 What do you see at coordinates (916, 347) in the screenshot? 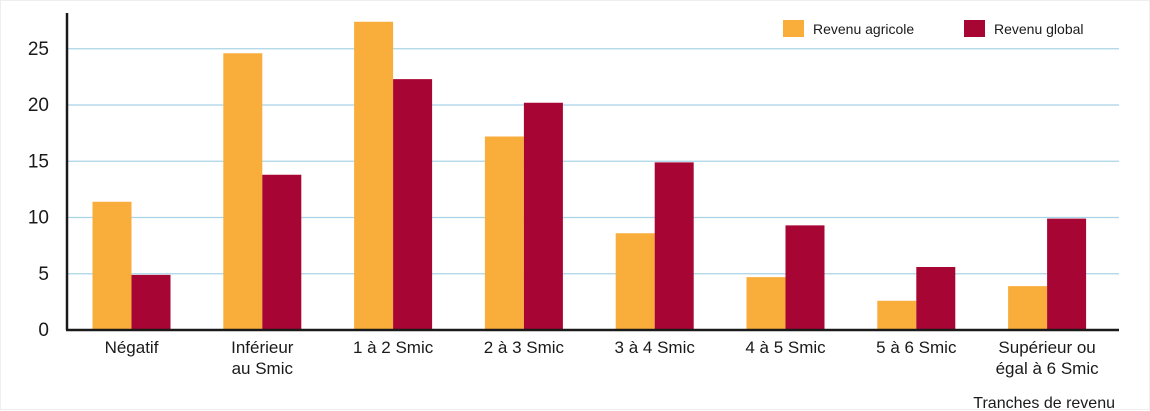
I see `x-category-label: 5 à 6 Smic` at bounding box center [916, 347].